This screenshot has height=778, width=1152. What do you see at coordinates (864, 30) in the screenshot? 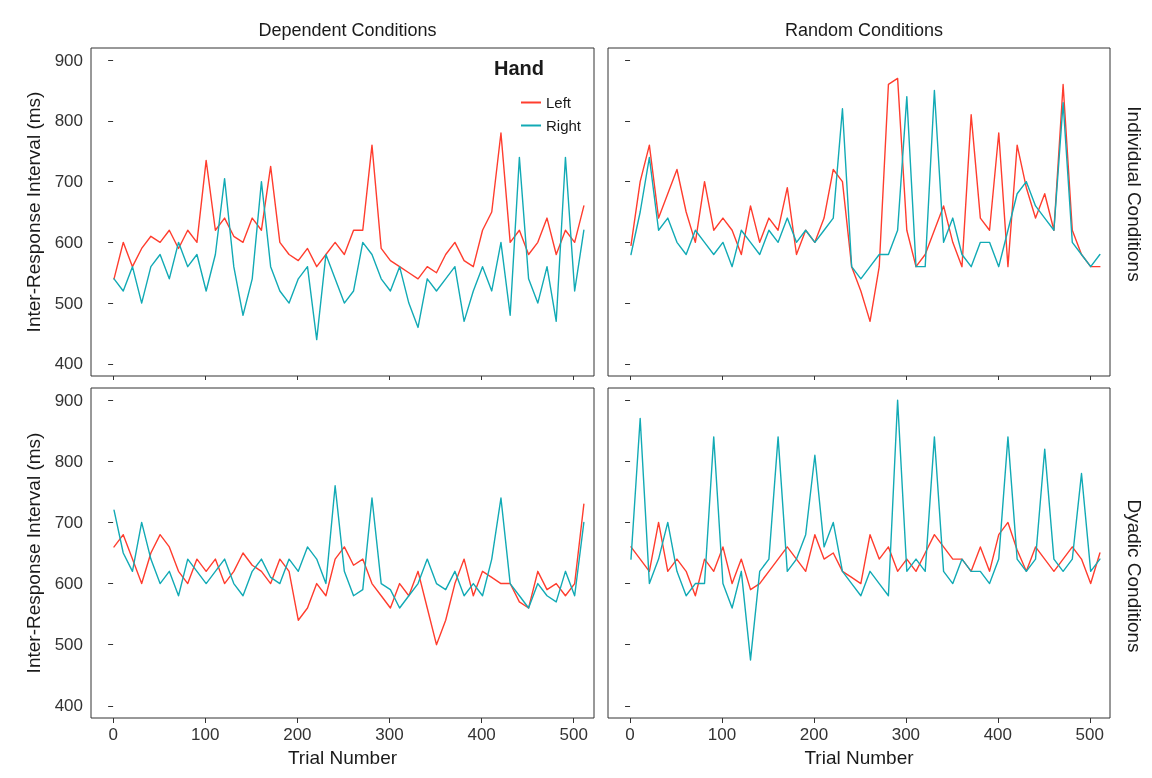
I see `chart-title: Random Conditions` at bounding box center [864, 30].